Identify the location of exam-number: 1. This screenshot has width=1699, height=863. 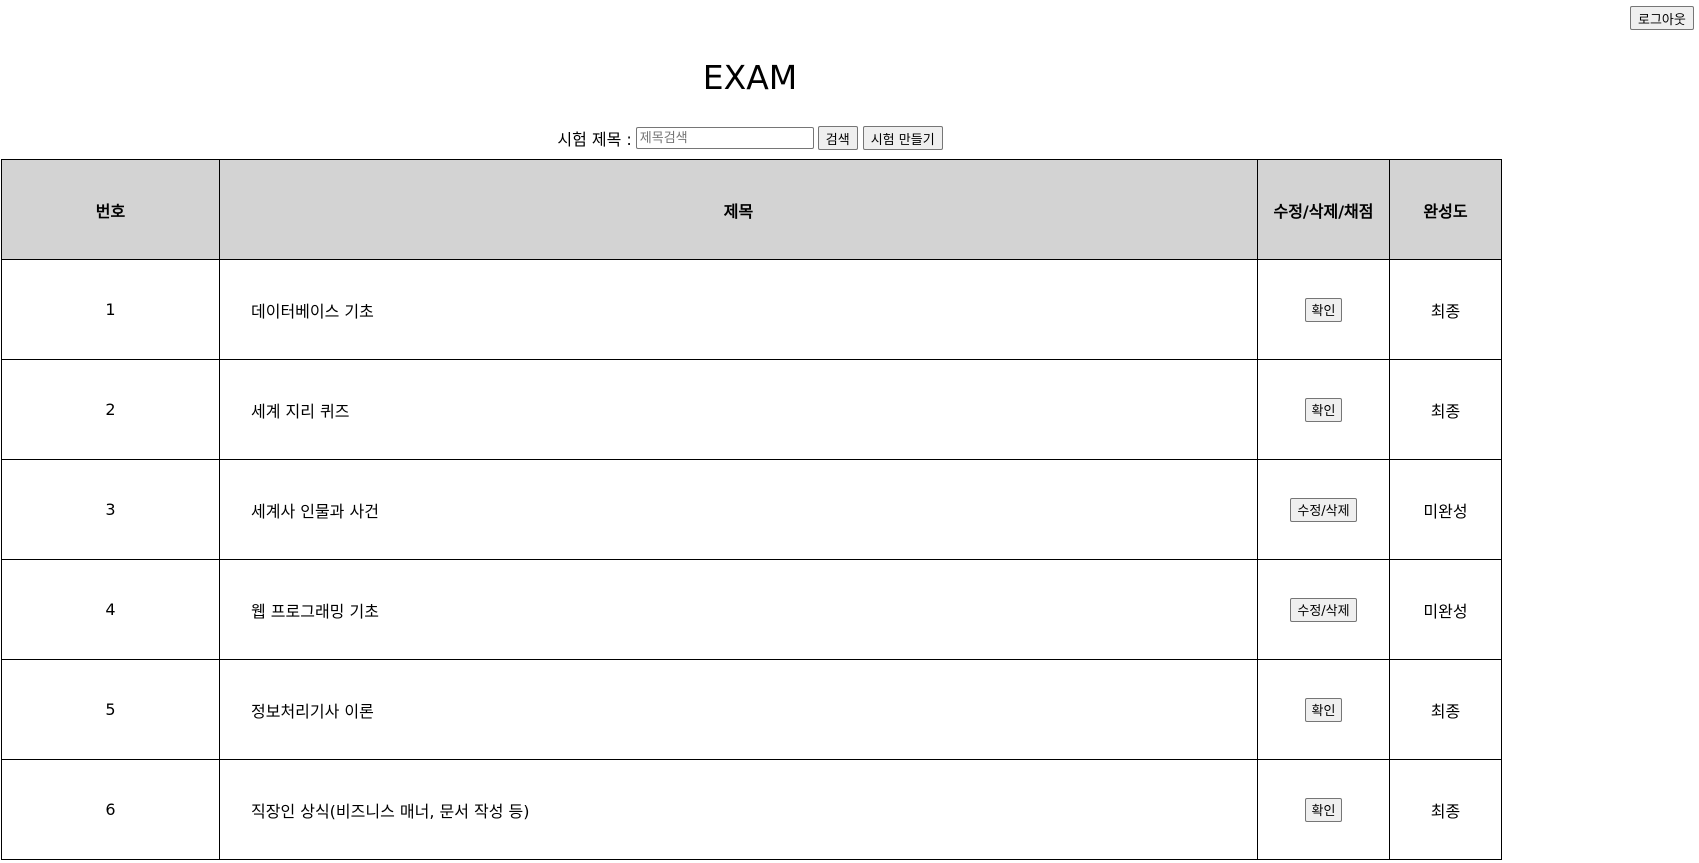
(110, 309).